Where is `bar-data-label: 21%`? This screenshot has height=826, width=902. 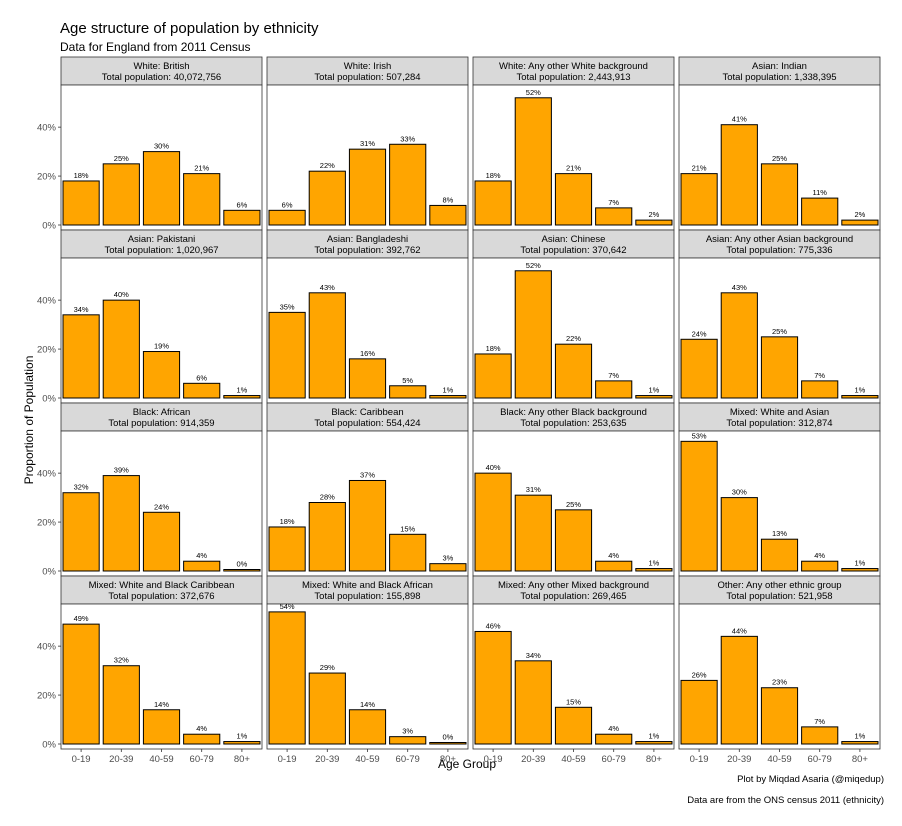
bar-data-label: 21% is located at coordinates (573, 168).